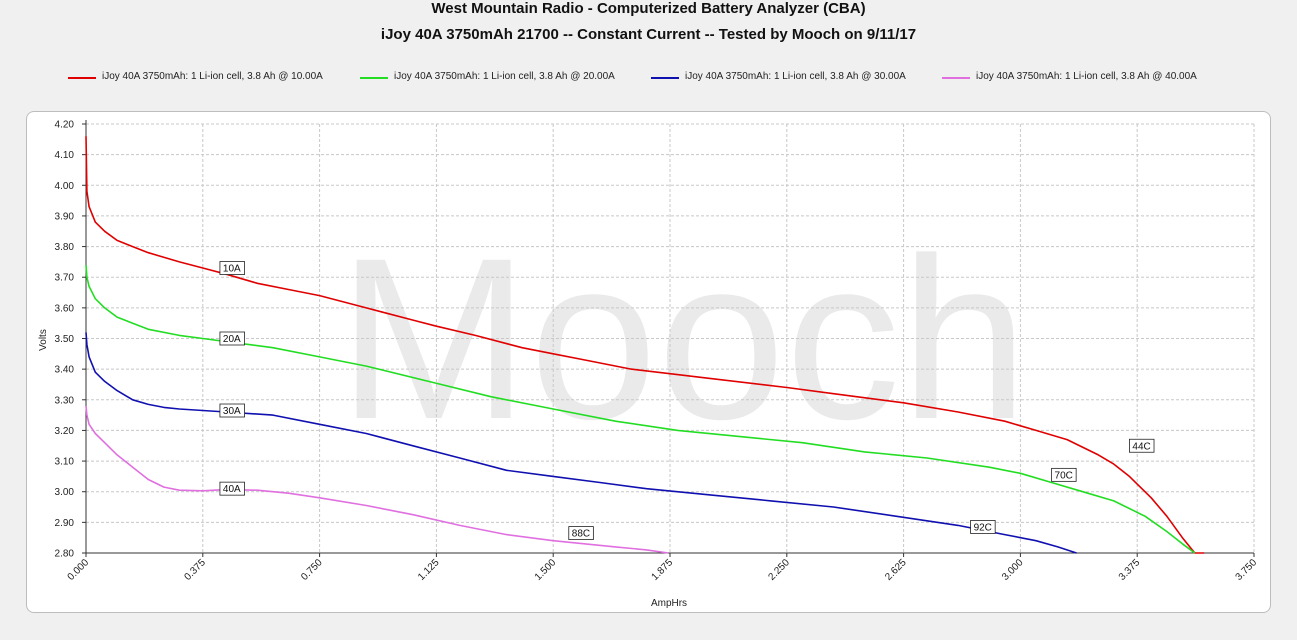 The height and width of the screenshot is (640, 1297). I want to click on x-tick-label: 0.375, so click(195, 570).